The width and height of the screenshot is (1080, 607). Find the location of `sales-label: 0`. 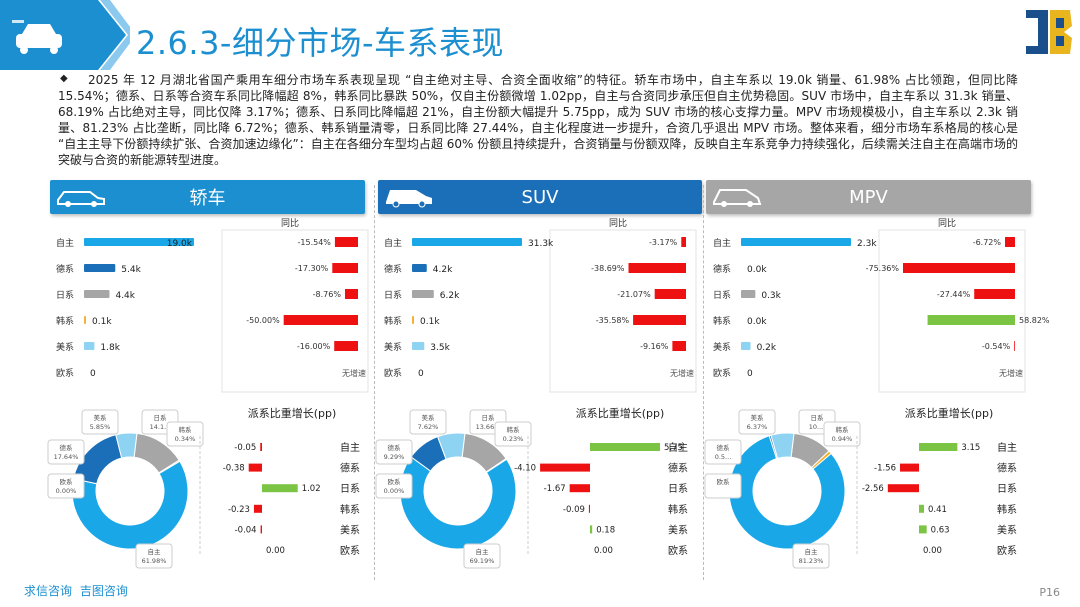

sales-label: 0 is located at coordinates (93, 374).